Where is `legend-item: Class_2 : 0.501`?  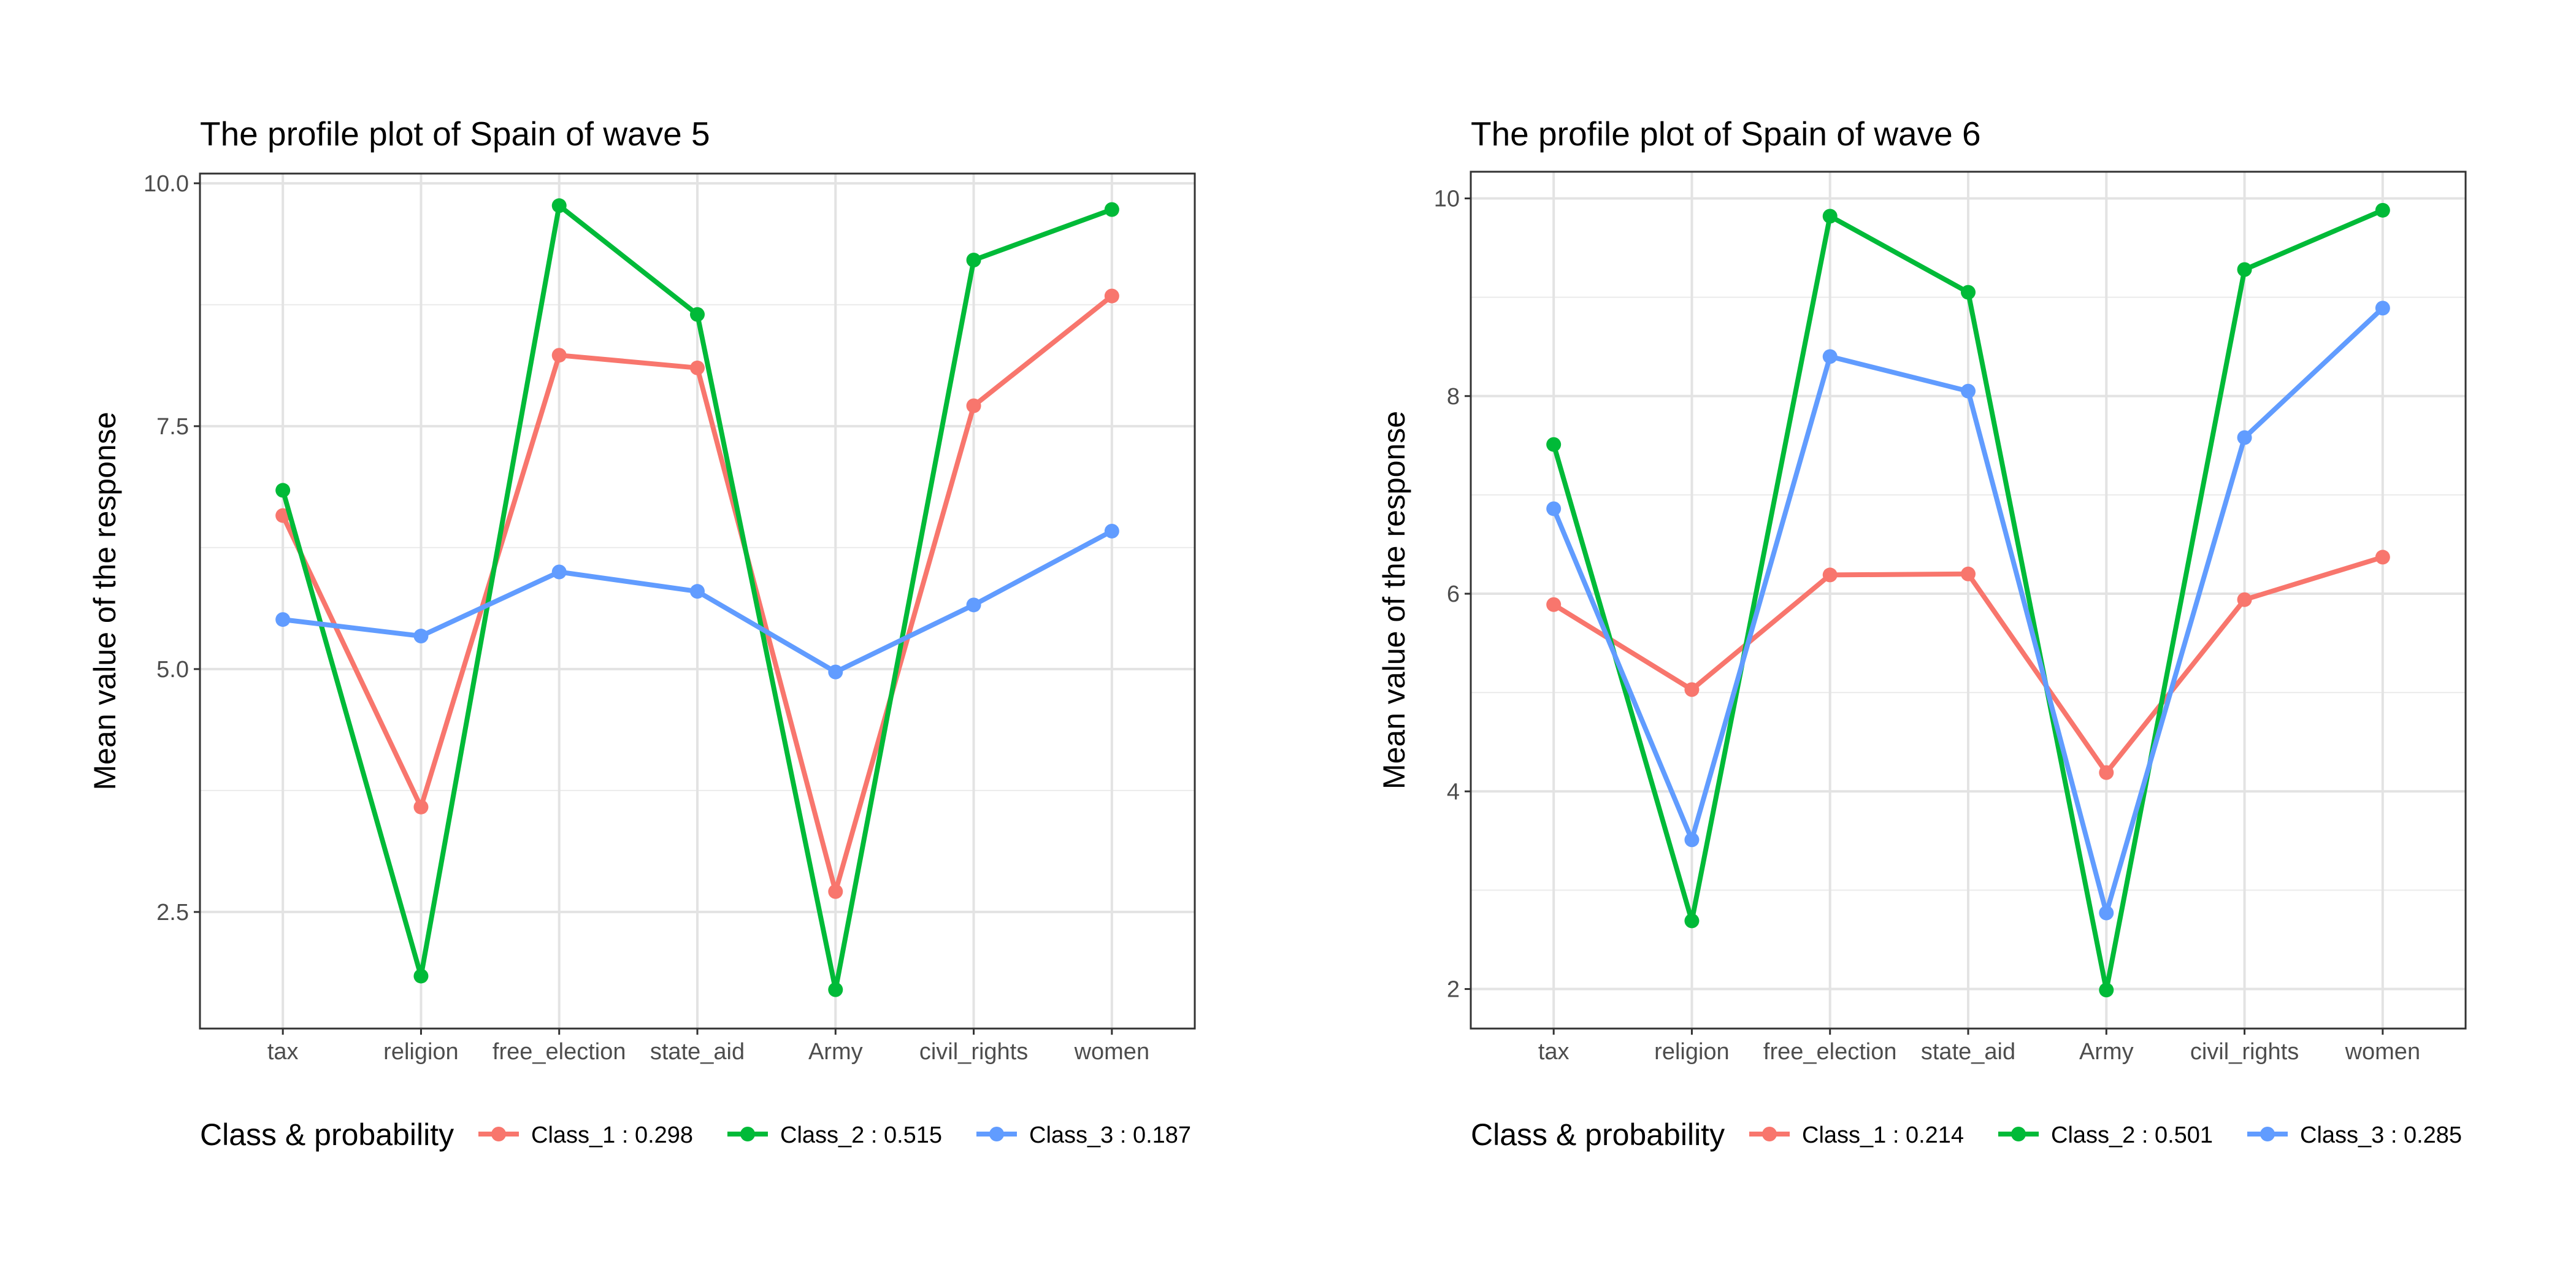 legend-item: Class_2 : 0.501 is located at coordinates (2105, 1135).